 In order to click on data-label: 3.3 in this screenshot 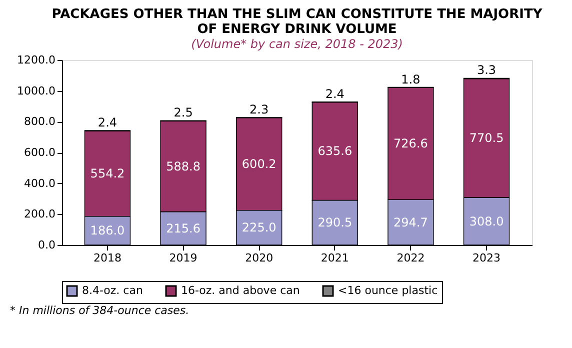, I will do `click(486, 70)`.